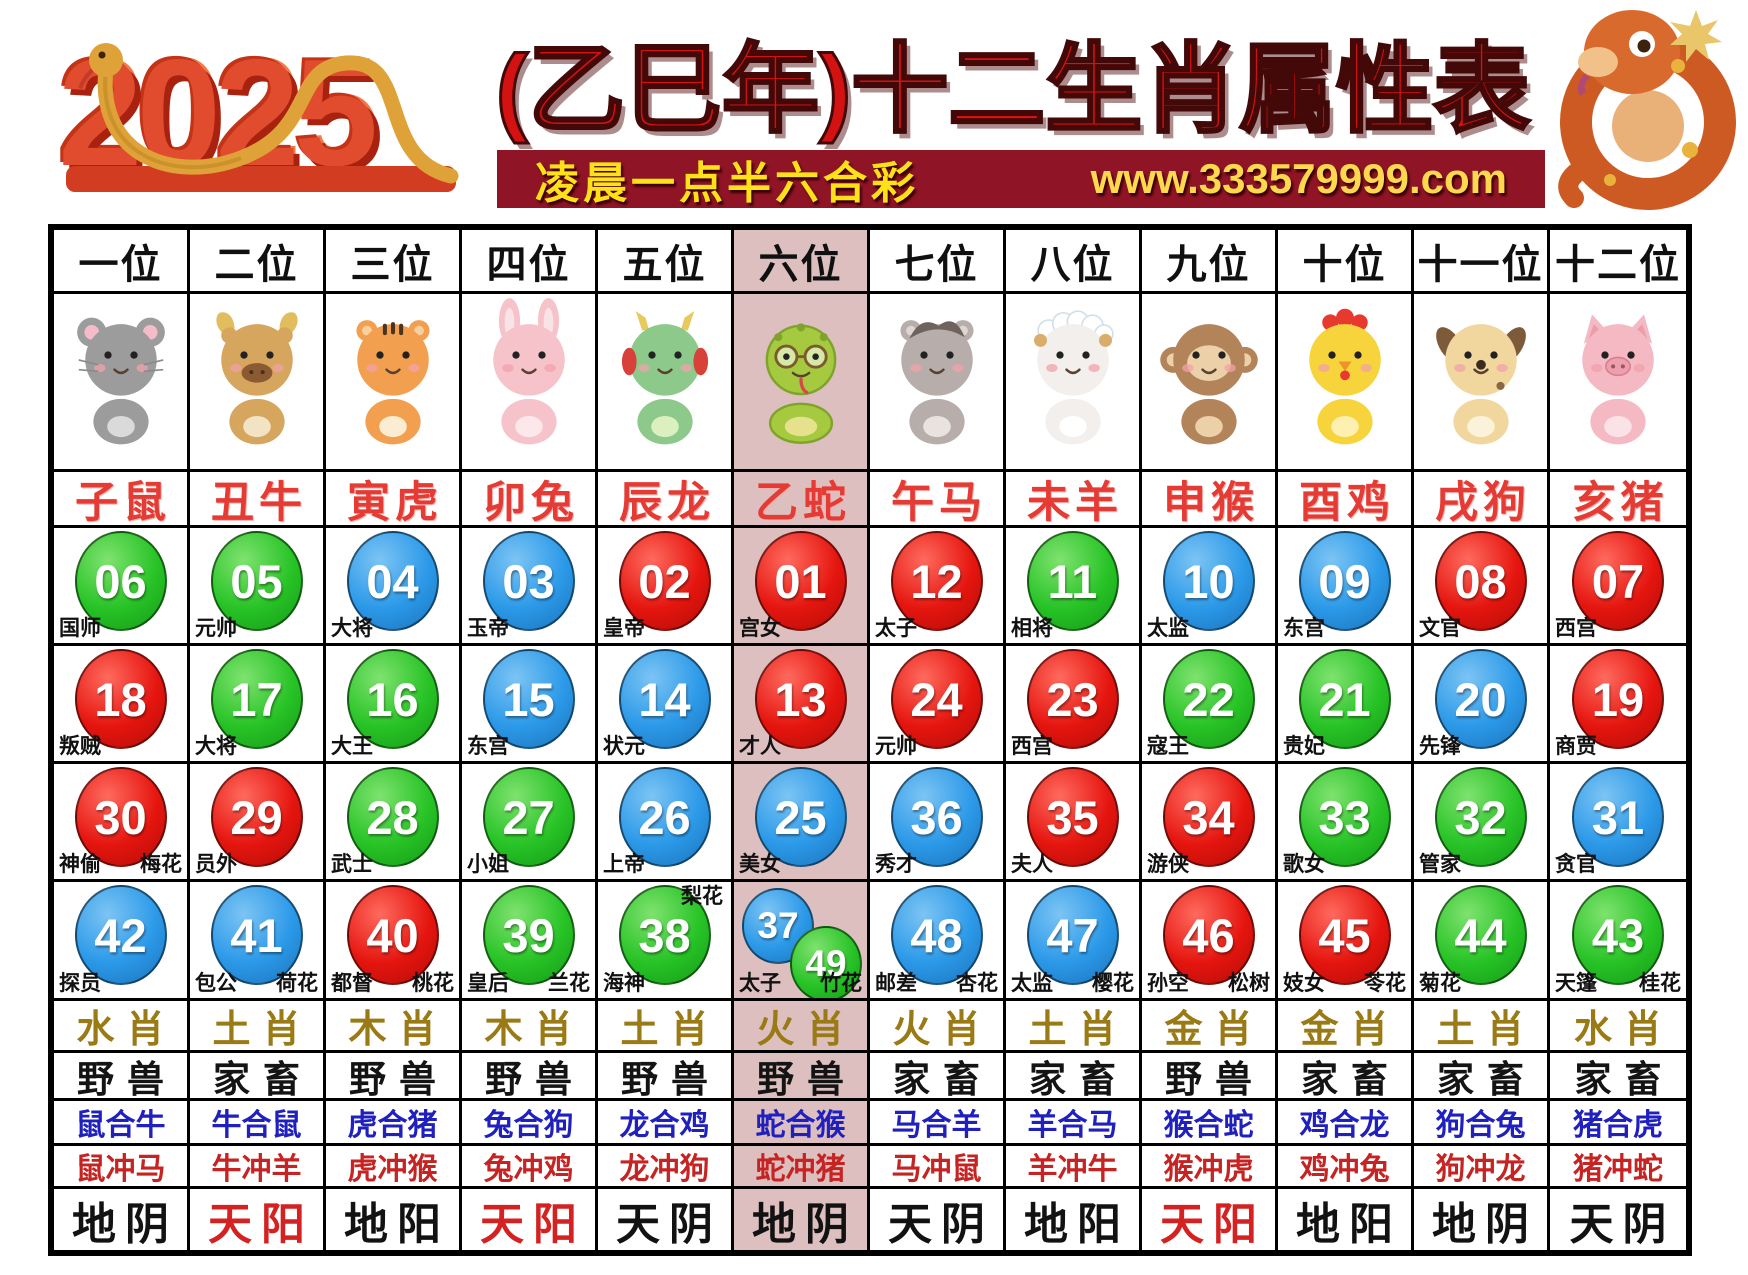 This screenshot has width=1748, height=1275. What do you see at coordinates (258, 823) in the screenshot?
I see `ball-cell-29: 29 员外` at bounding box center [258, 823].